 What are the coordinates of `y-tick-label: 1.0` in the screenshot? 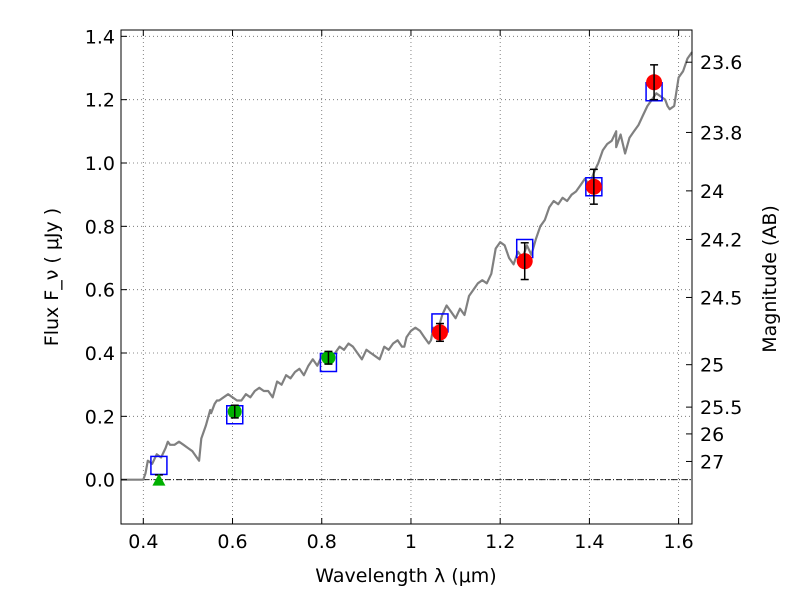 It's located at (100, 164).